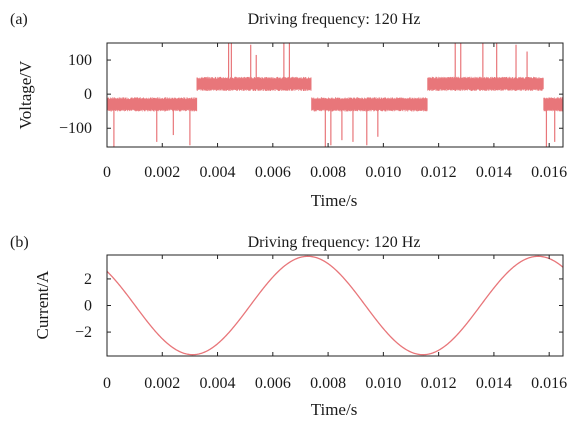 The image size is (568, 423). I want to click on current-chart-title: Driving frequency: 120 Hz, so click(334, 242).